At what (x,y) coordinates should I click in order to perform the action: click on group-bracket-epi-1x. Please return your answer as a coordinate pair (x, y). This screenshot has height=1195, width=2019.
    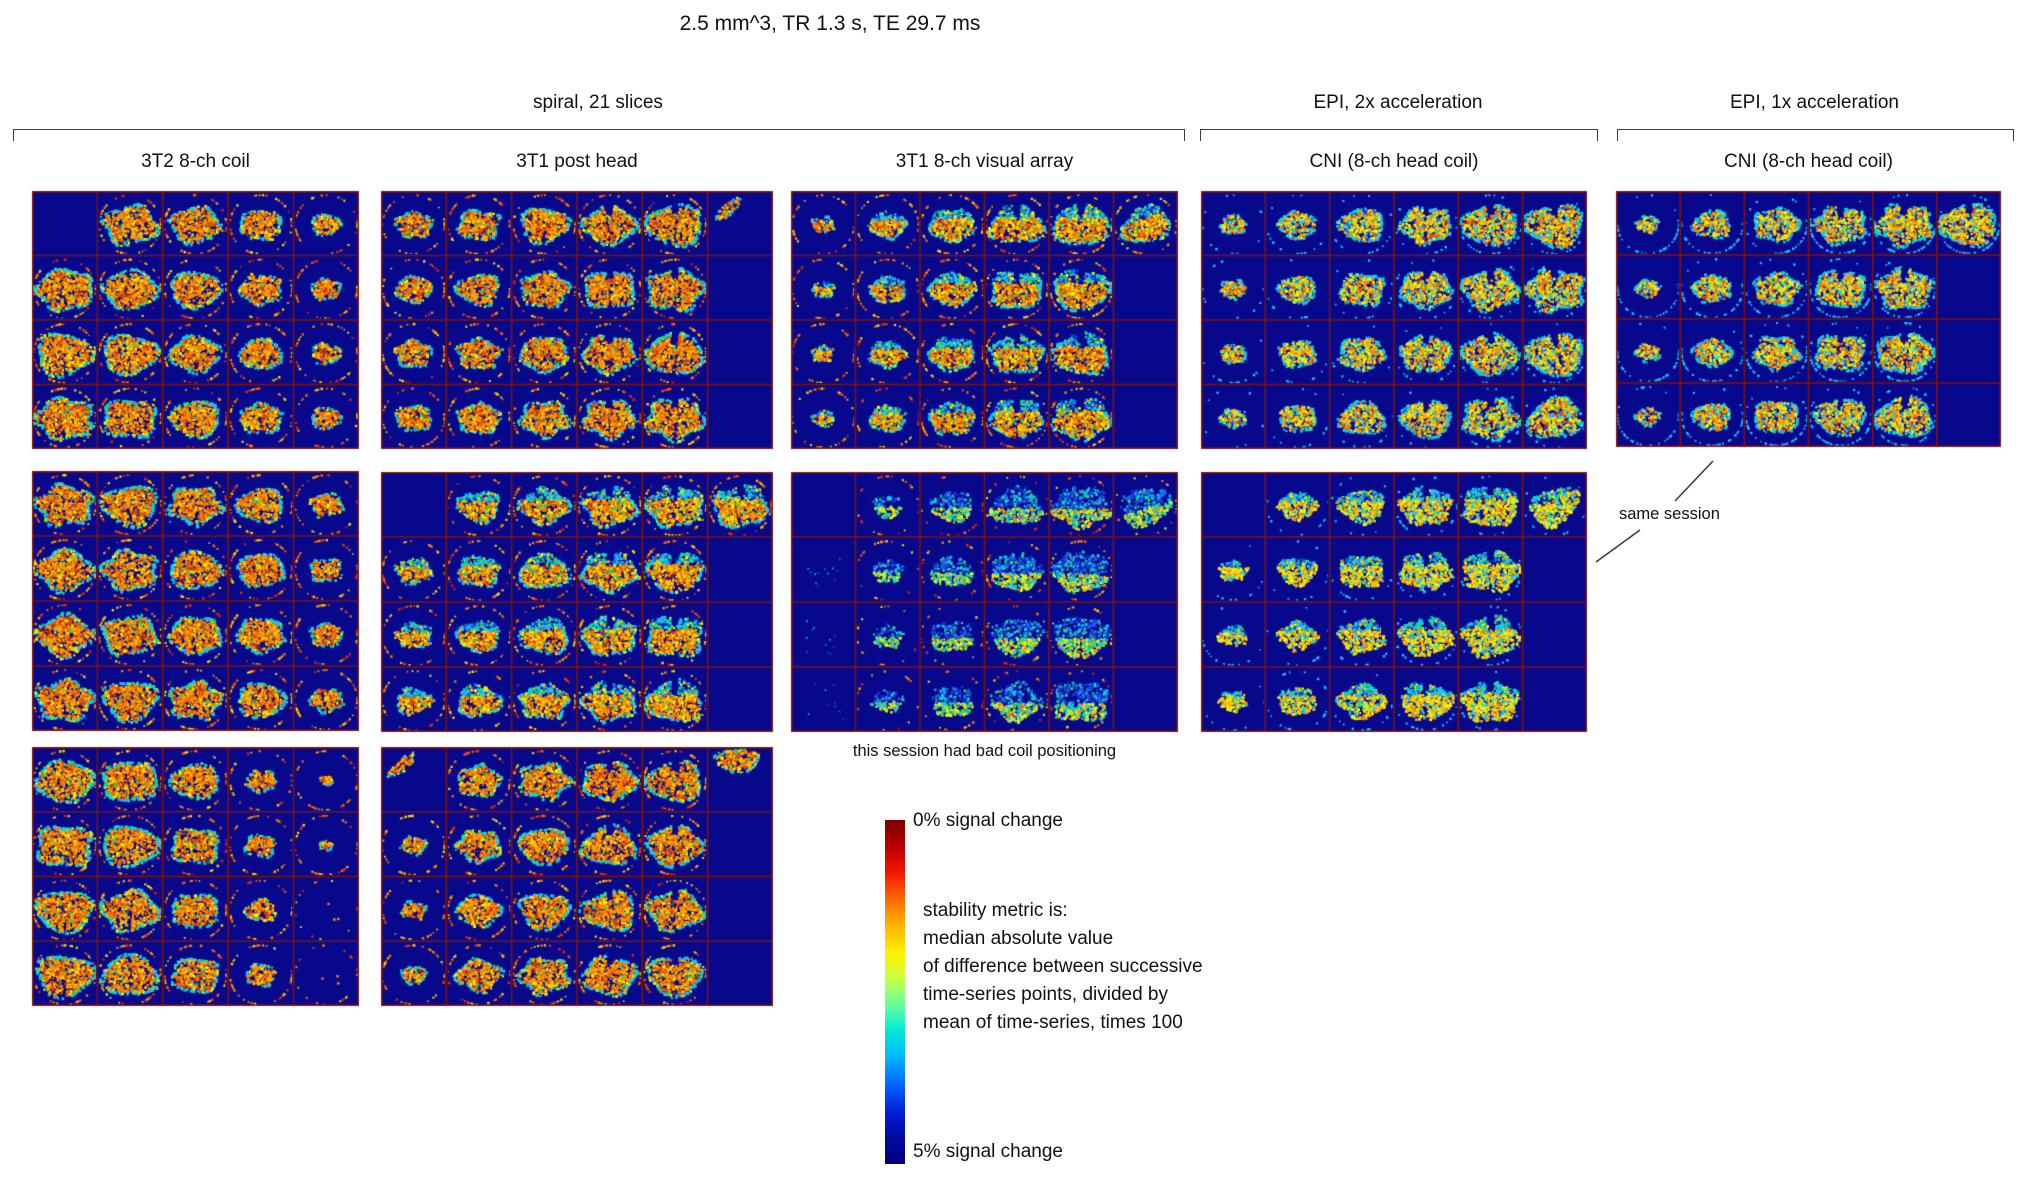
    Looking at the image, I should click on (1815, 135).